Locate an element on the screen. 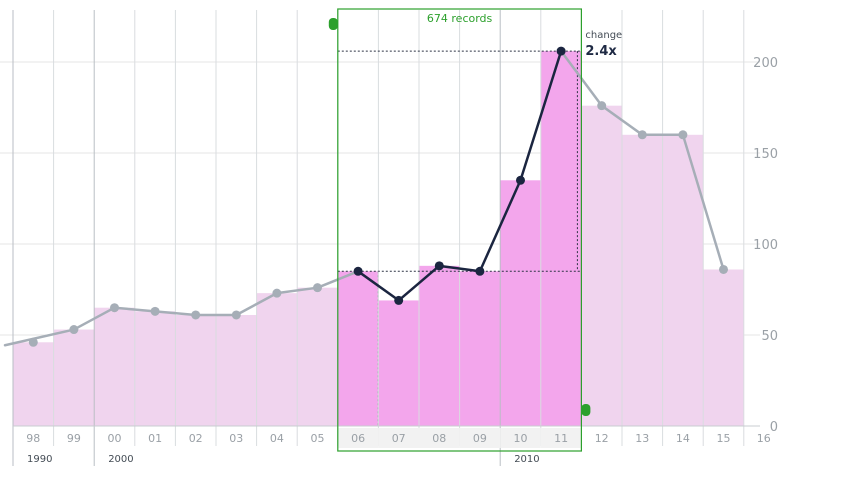  y-tick-label: 200 is located at coordinates (765, 63).